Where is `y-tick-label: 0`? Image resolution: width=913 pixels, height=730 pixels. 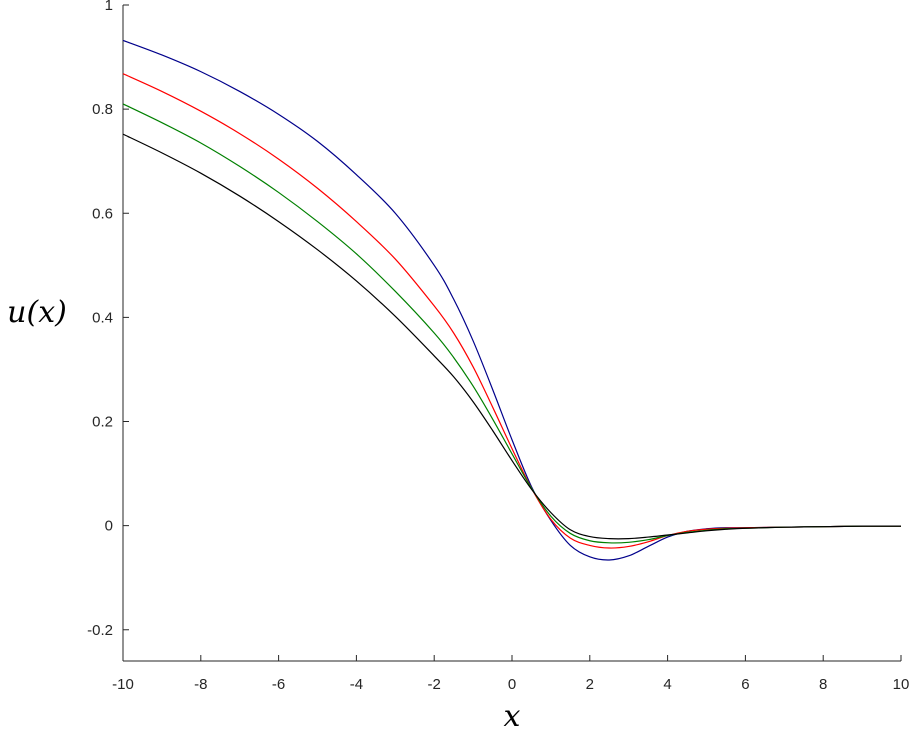 y-tick-label: 0 is located at coordinates (109, 526).